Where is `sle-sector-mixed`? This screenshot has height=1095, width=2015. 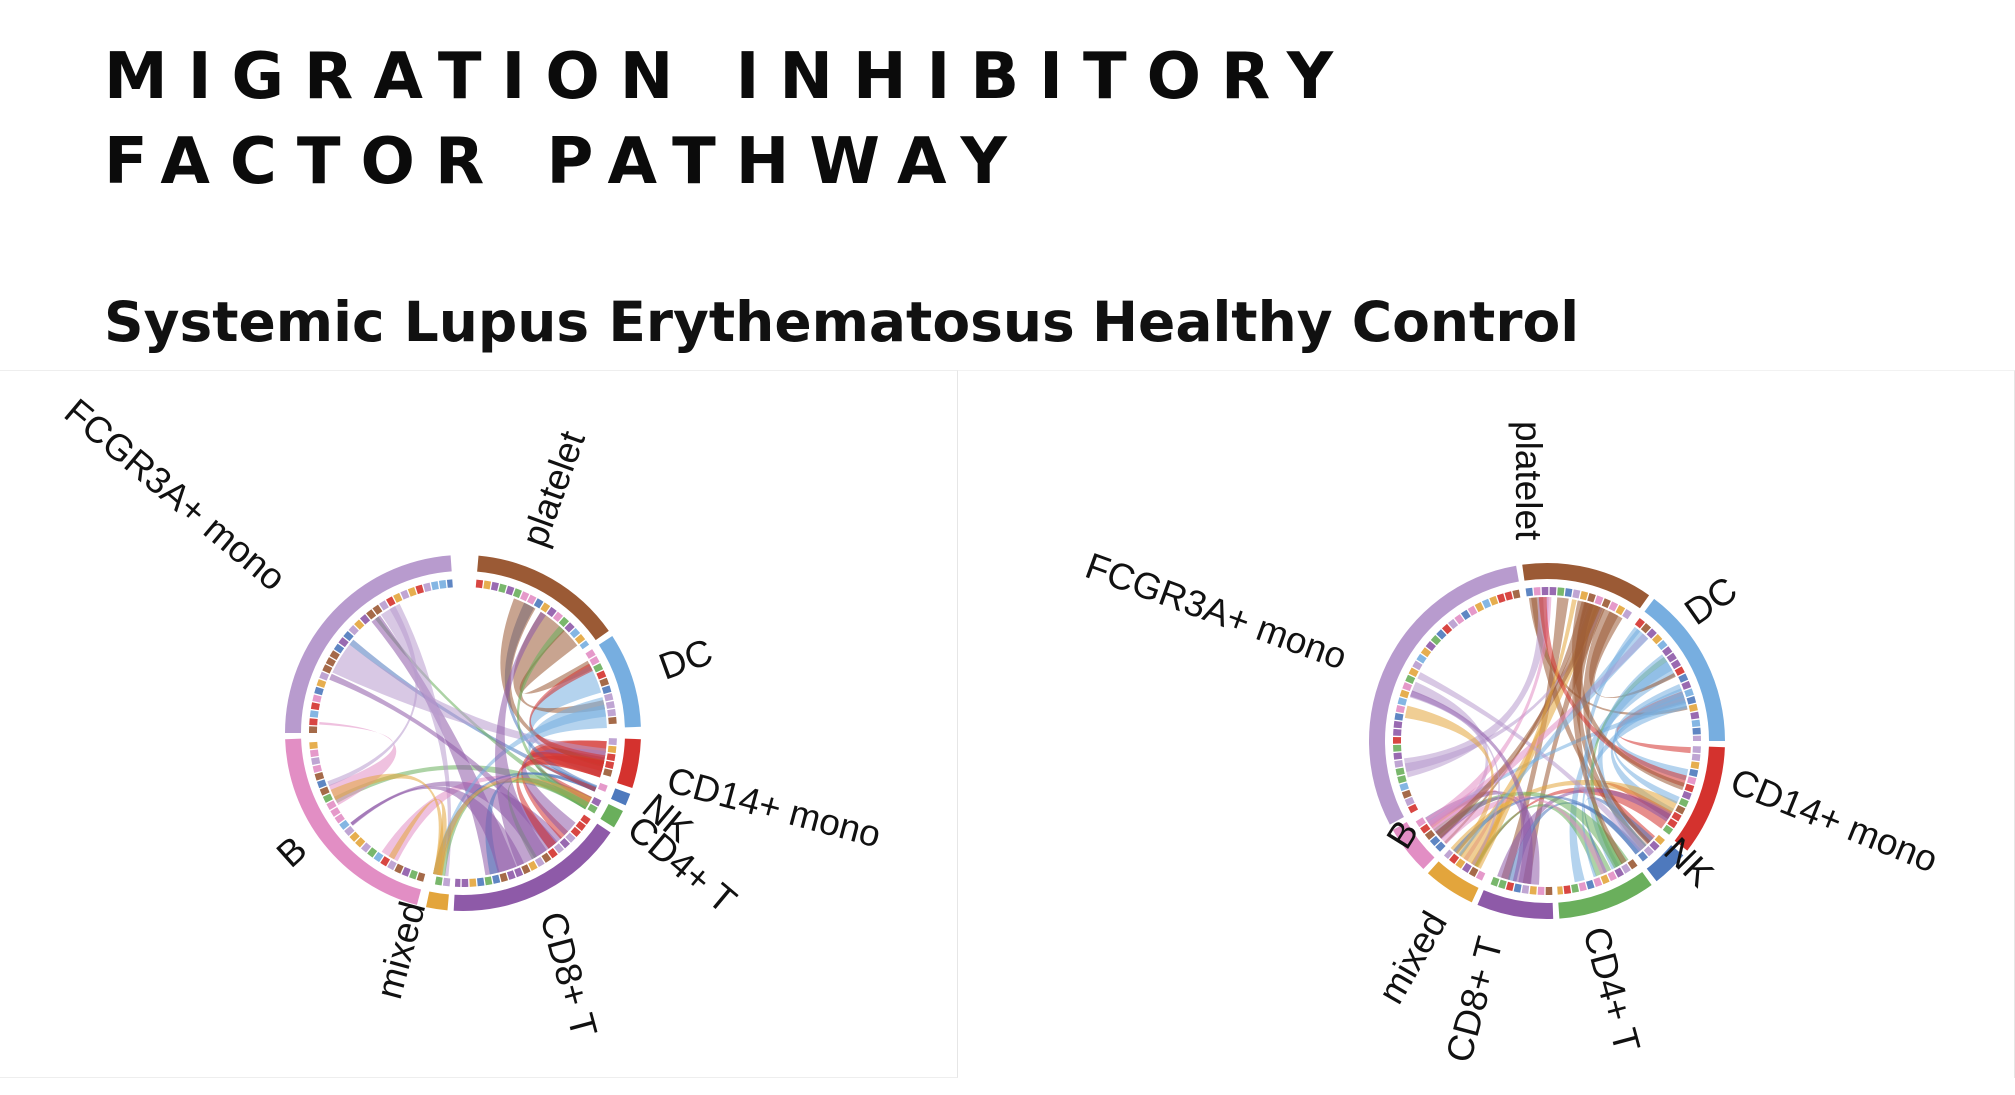
sle-sector-mixed is located at coordinates (437, 901).